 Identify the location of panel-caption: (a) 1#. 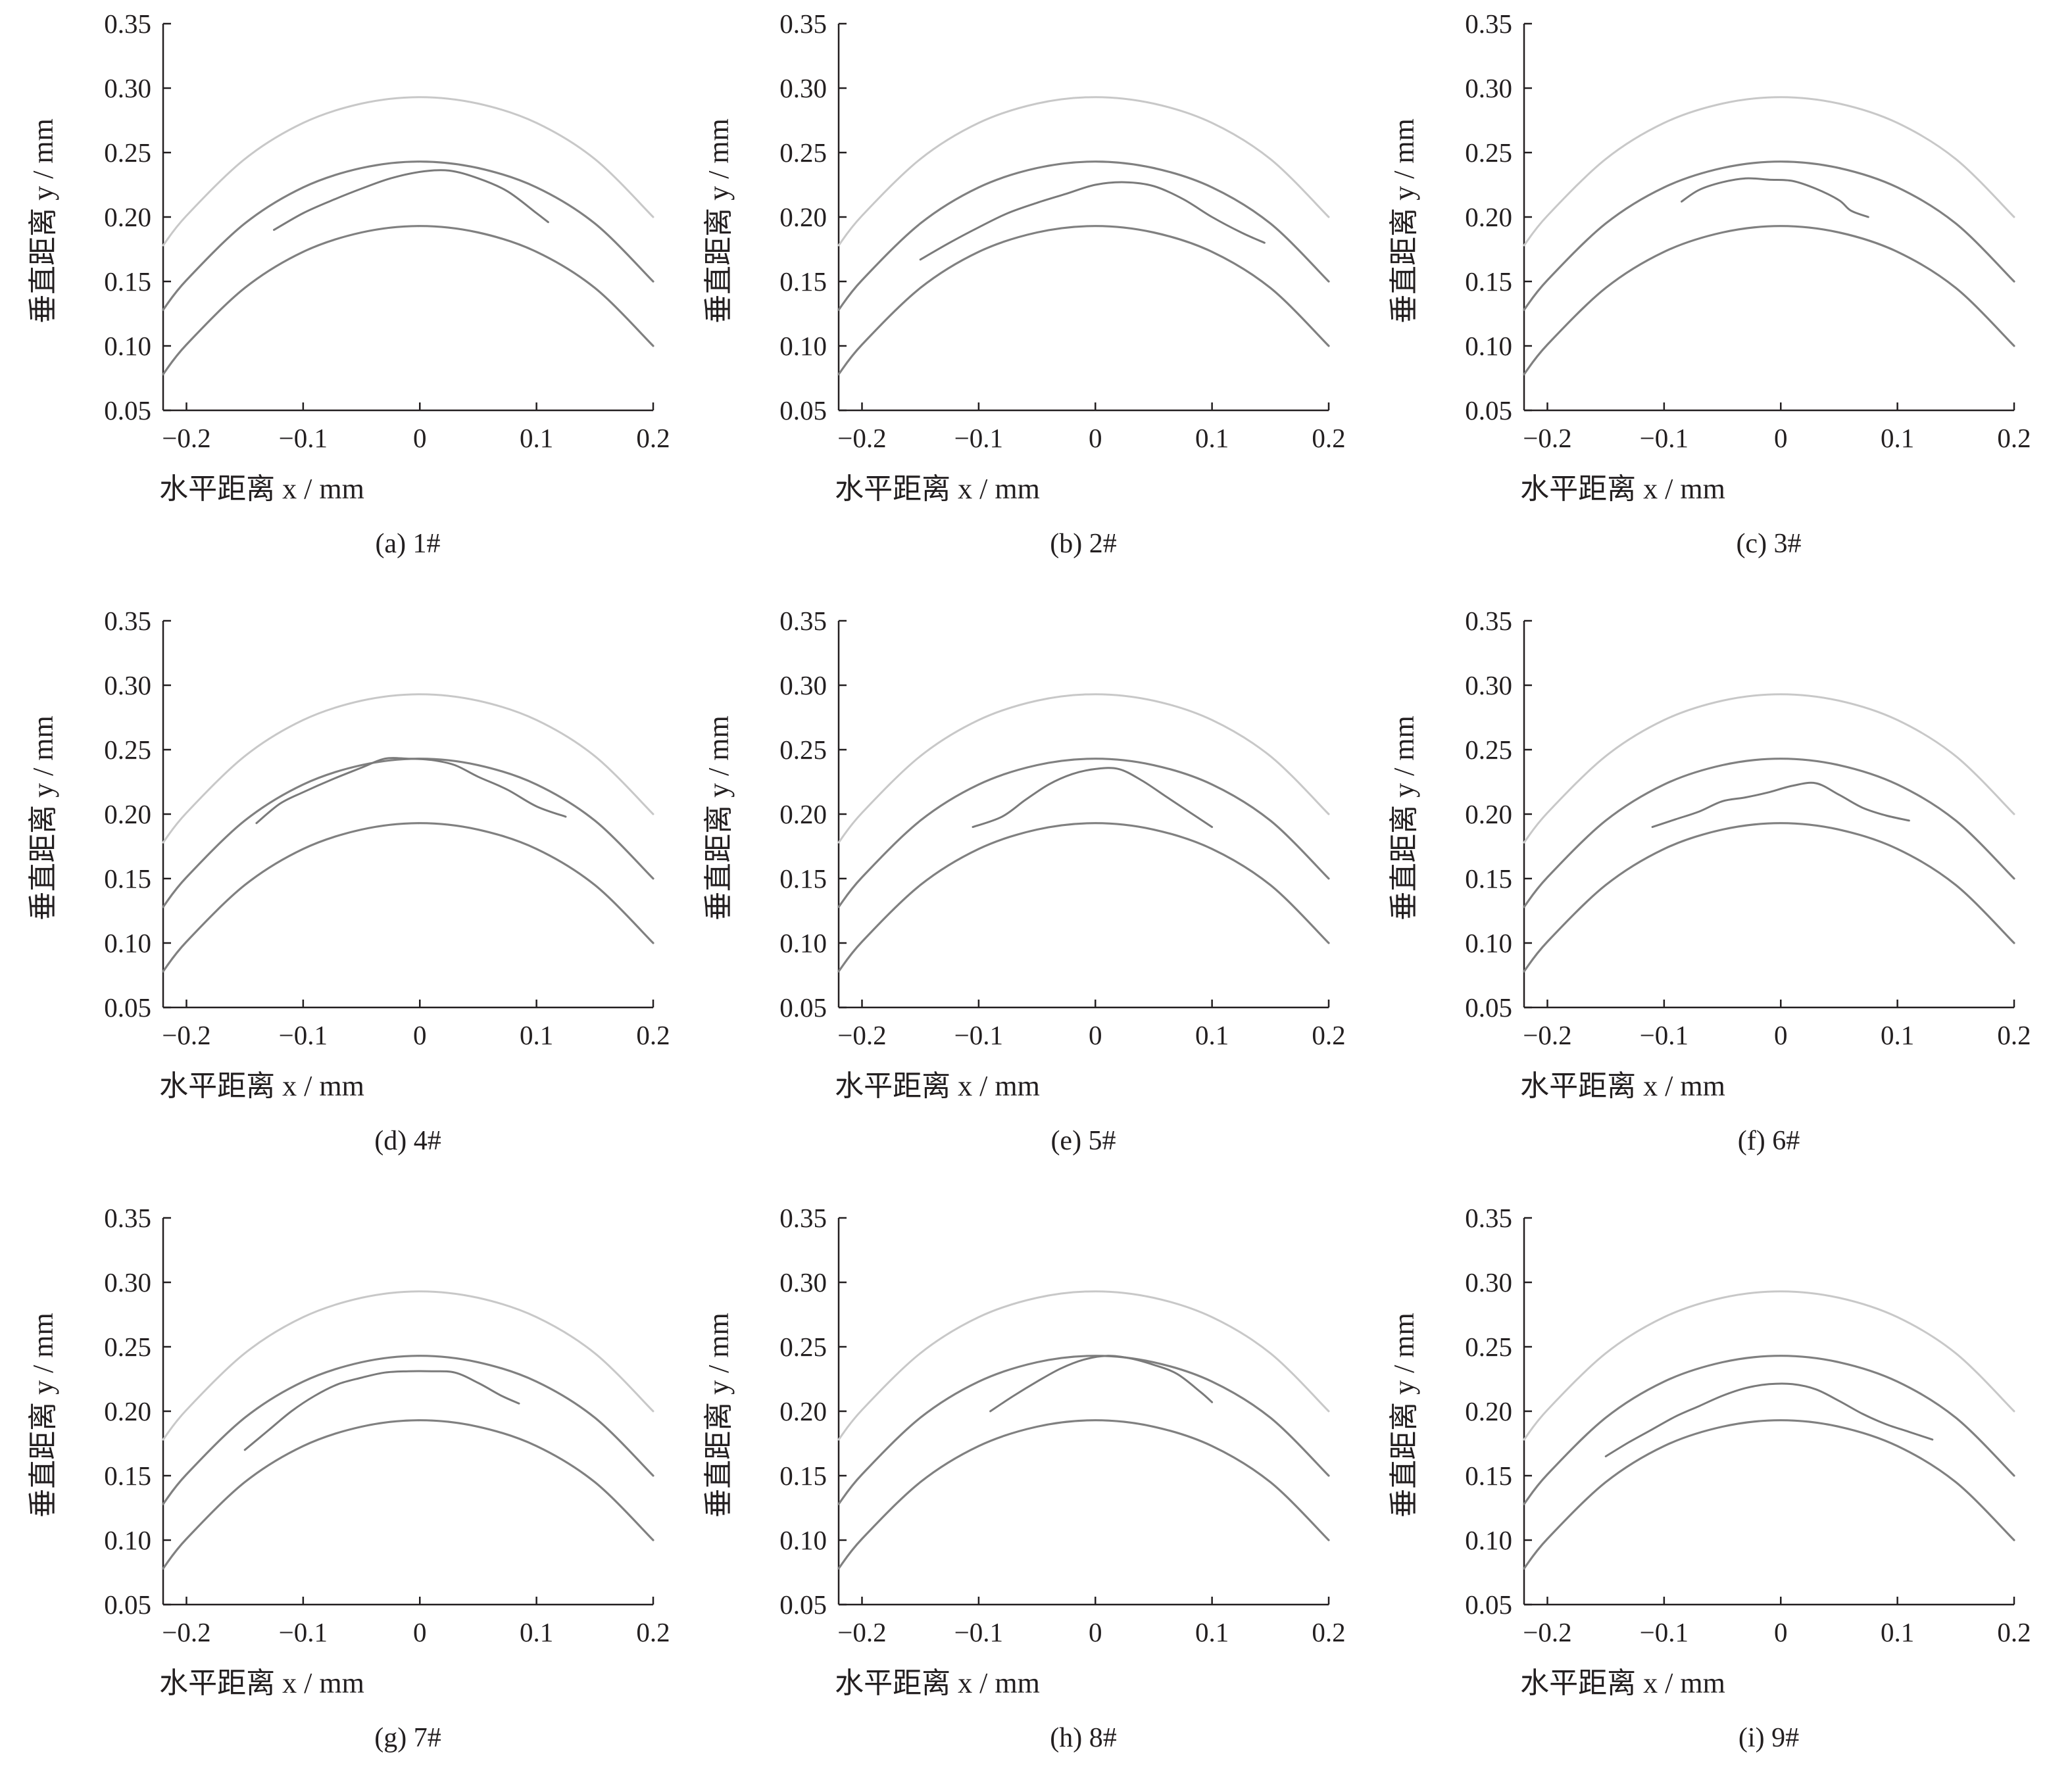
(407, 544).